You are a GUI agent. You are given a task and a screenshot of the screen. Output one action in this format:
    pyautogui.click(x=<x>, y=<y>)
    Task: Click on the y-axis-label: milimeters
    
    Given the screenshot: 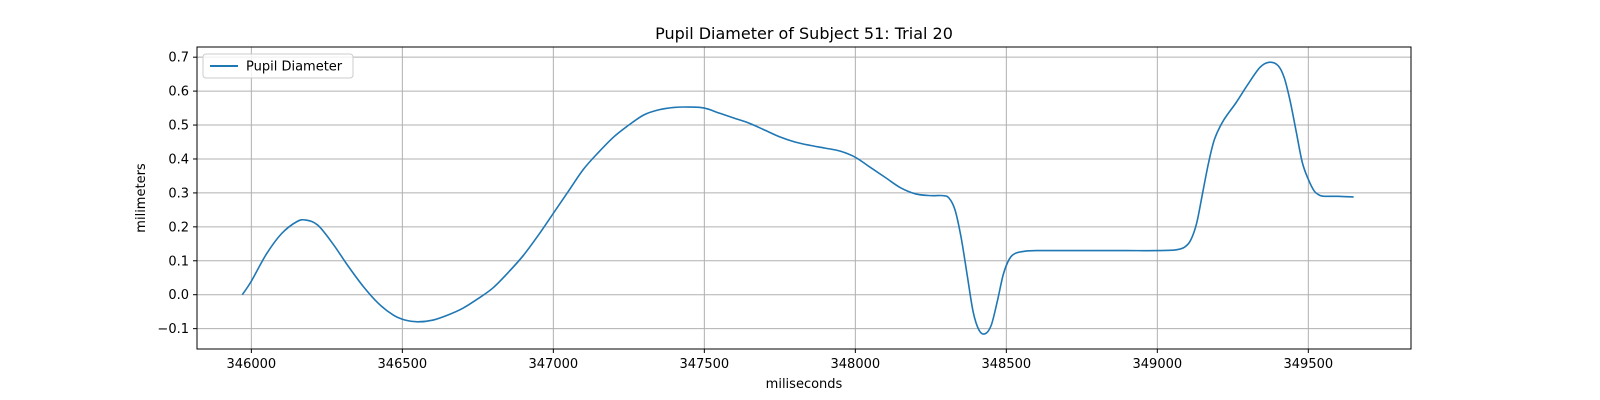 What is the action you would take?
    pyautogui.click(x=141, y=198)
    